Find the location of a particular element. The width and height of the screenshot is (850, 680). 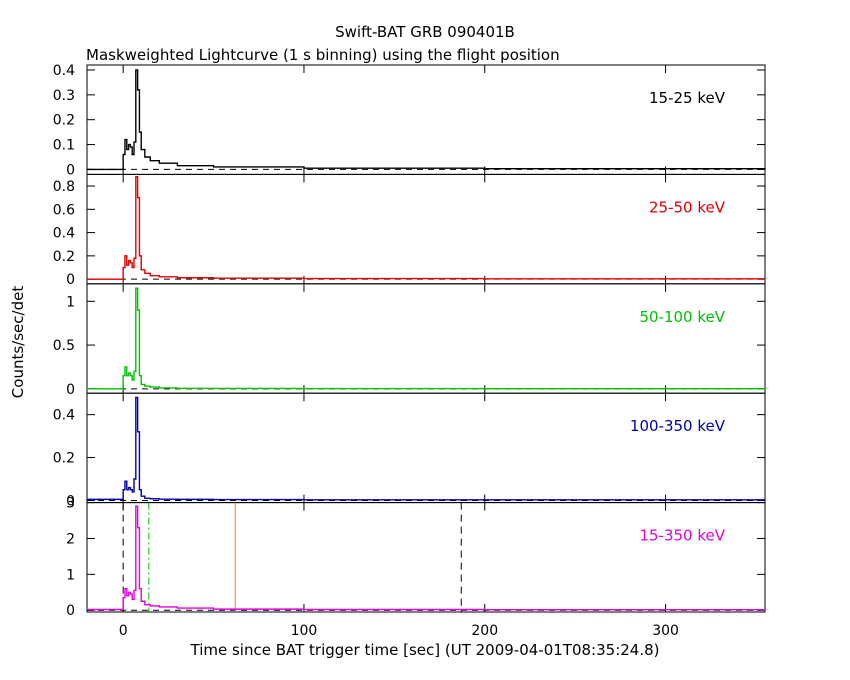

band-label: 100-350 keV is located at coordinates (678, 426).